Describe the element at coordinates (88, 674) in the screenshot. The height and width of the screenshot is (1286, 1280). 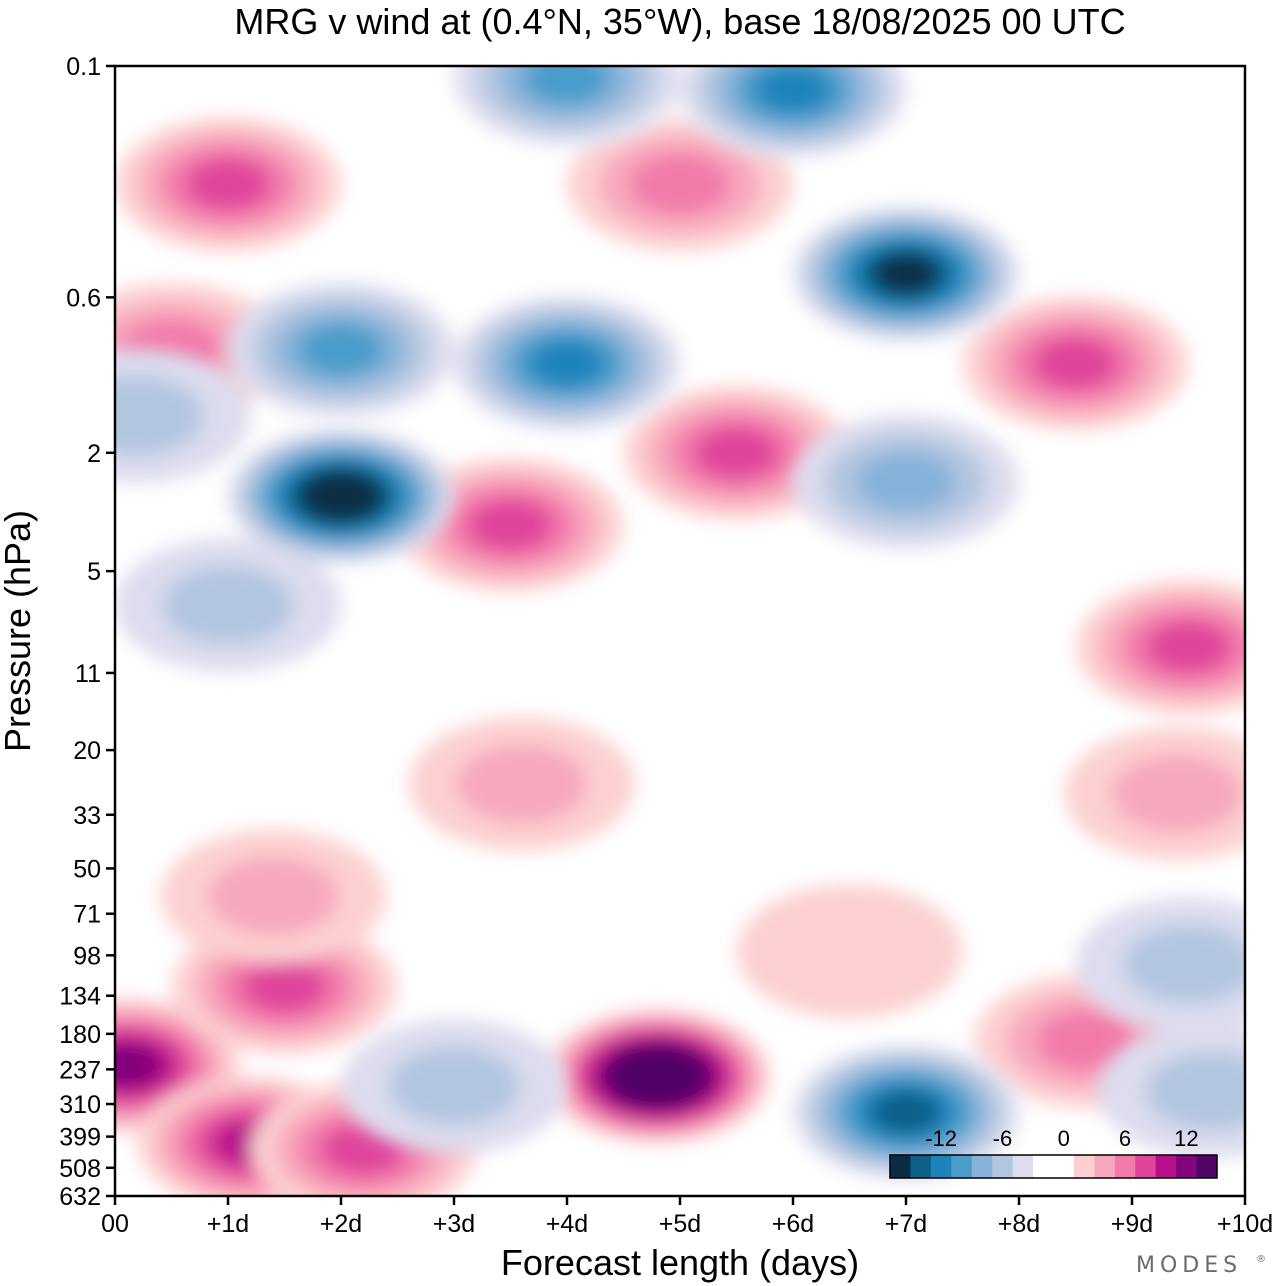
I see `y-tick-label: 11` at that location.